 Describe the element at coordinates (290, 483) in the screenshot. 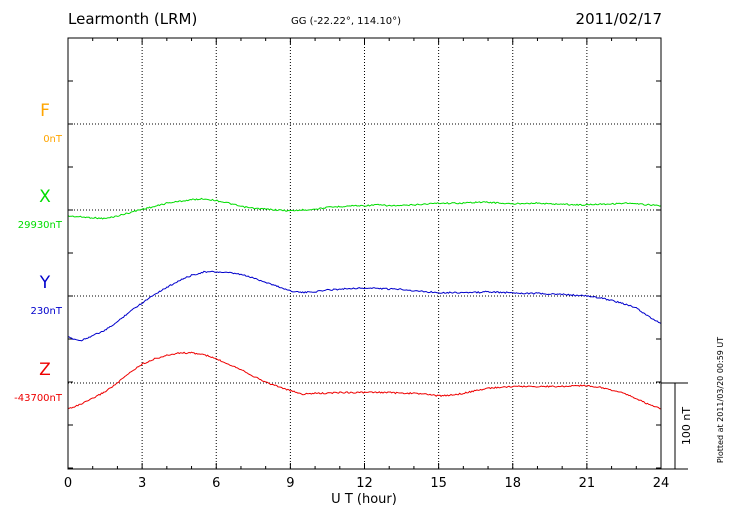

I see `x-tick-label-9: 9` at that location.